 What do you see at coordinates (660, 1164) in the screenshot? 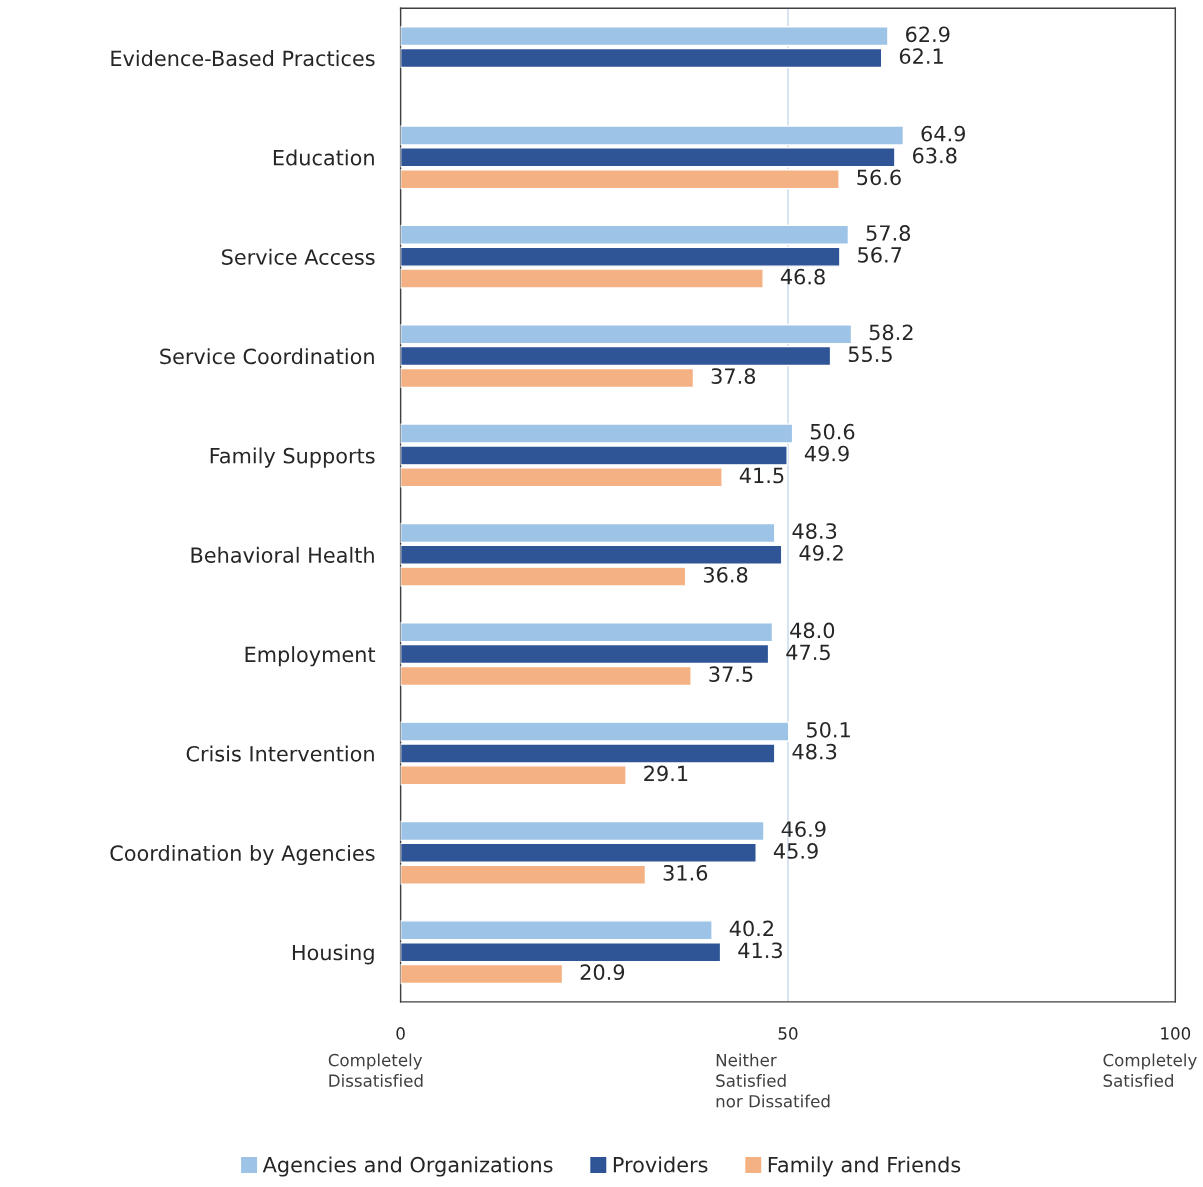
I see `legend-label: Providers` at bounding box center [660, 1164].